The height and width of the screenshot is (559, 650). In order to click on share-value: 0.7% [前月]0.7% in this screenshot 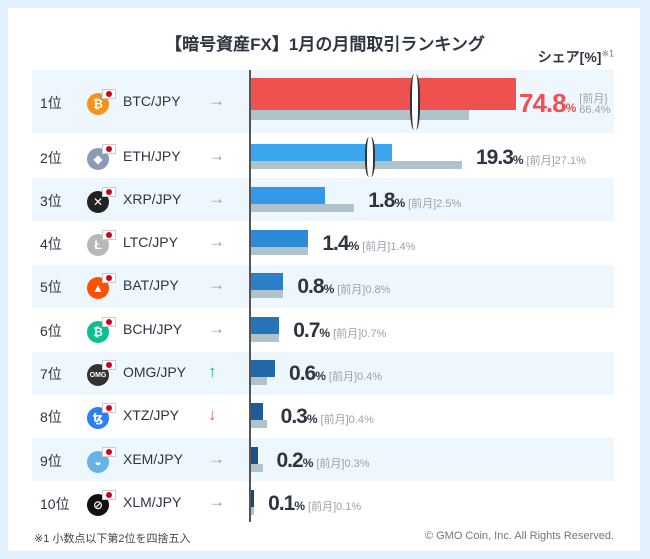, I will do `click(339, 331)`.